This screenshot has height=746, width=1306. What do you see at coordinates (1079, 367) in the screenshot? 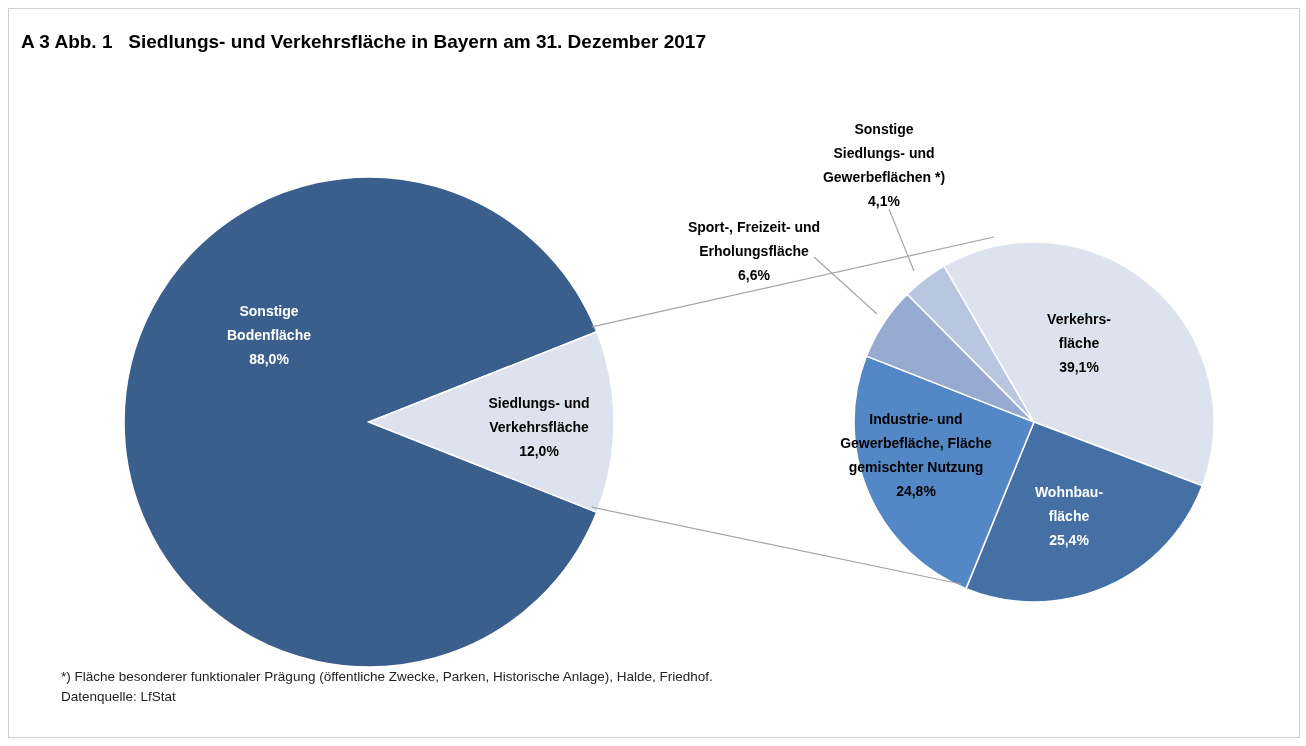
I see `data-label: 39,1%` at bounding box center [1079, 367].